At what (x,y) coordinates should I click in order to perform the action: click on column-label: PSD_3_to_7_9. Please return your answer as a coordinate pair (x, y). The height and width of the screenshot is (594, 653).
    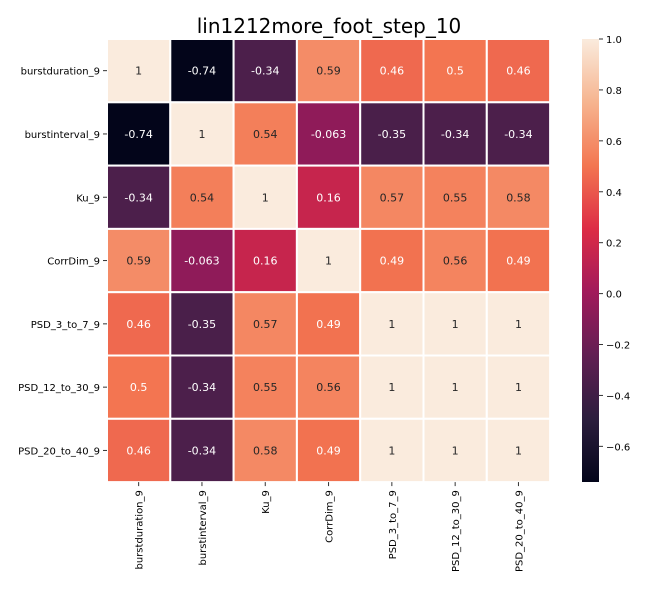
    Looking at the image, I should click on (393, 524).